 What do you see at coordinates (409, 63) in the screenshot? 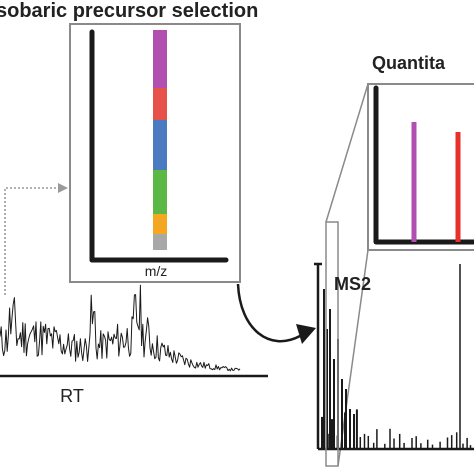
I see `quant-title: Quantita` at bounding box center [409, 63].